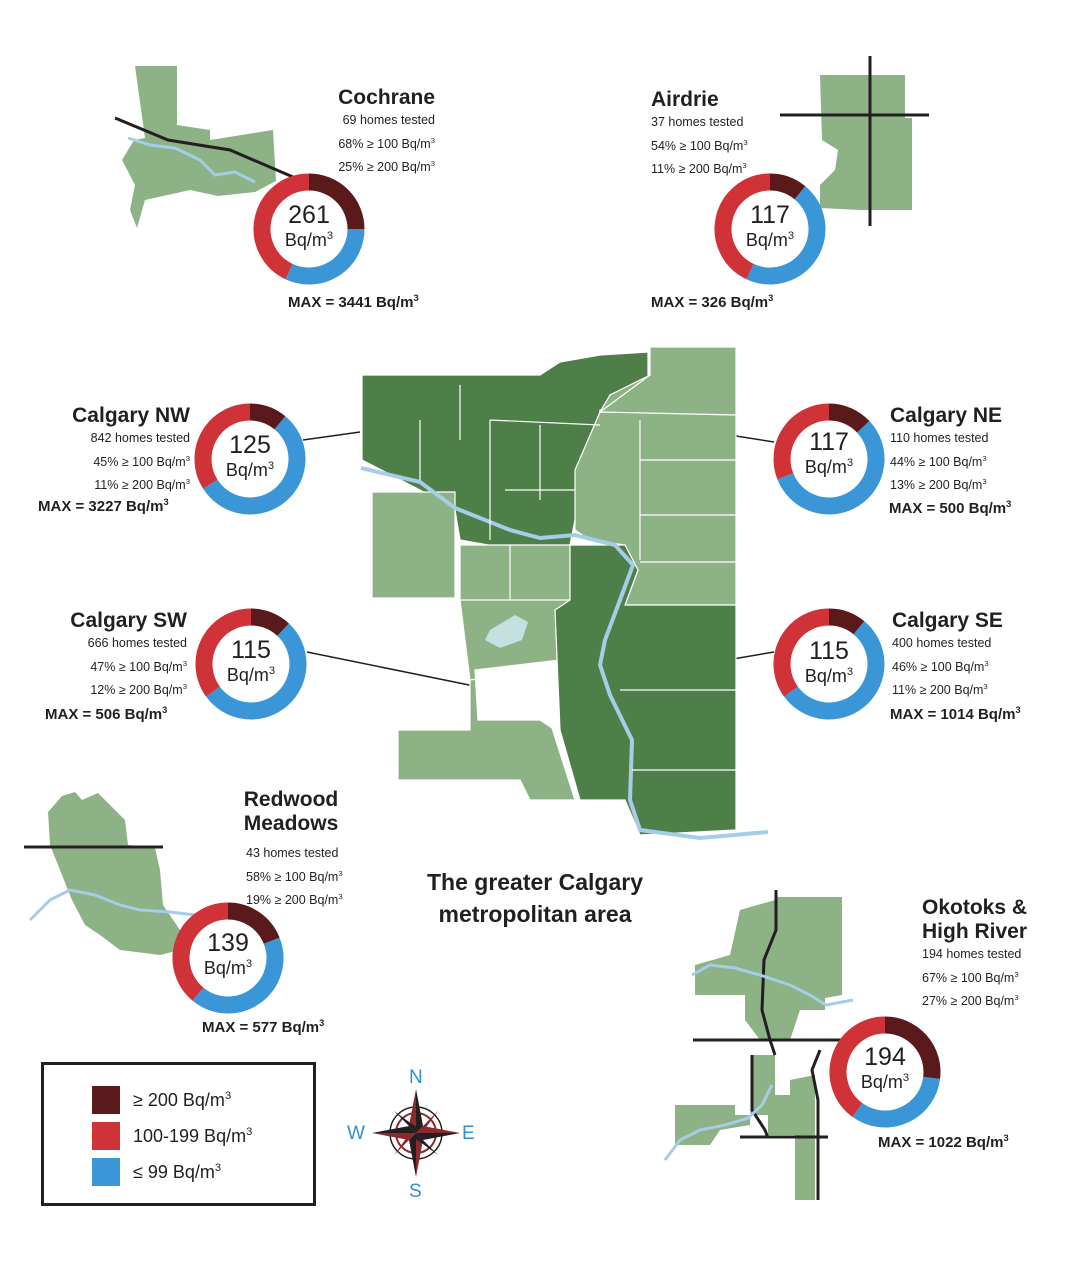  I want to click on legend-item-low: ≤ 99 Bq/m3, so click(157, 1172).